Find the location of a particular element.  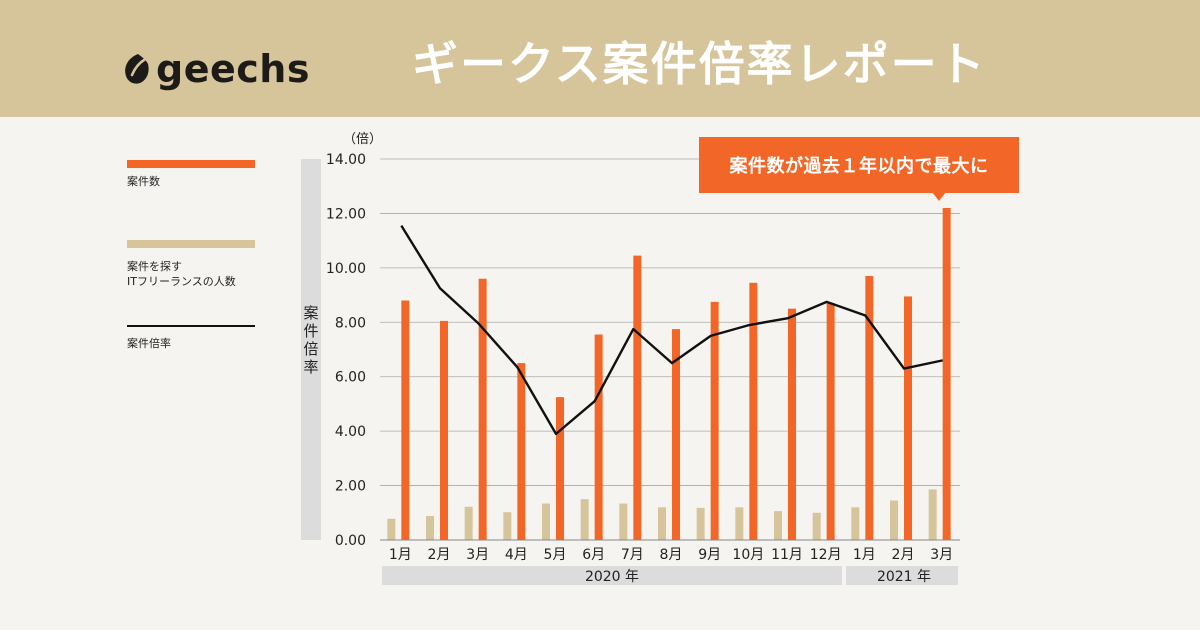

y-axis-title-band is located at coordinates (311, 349).